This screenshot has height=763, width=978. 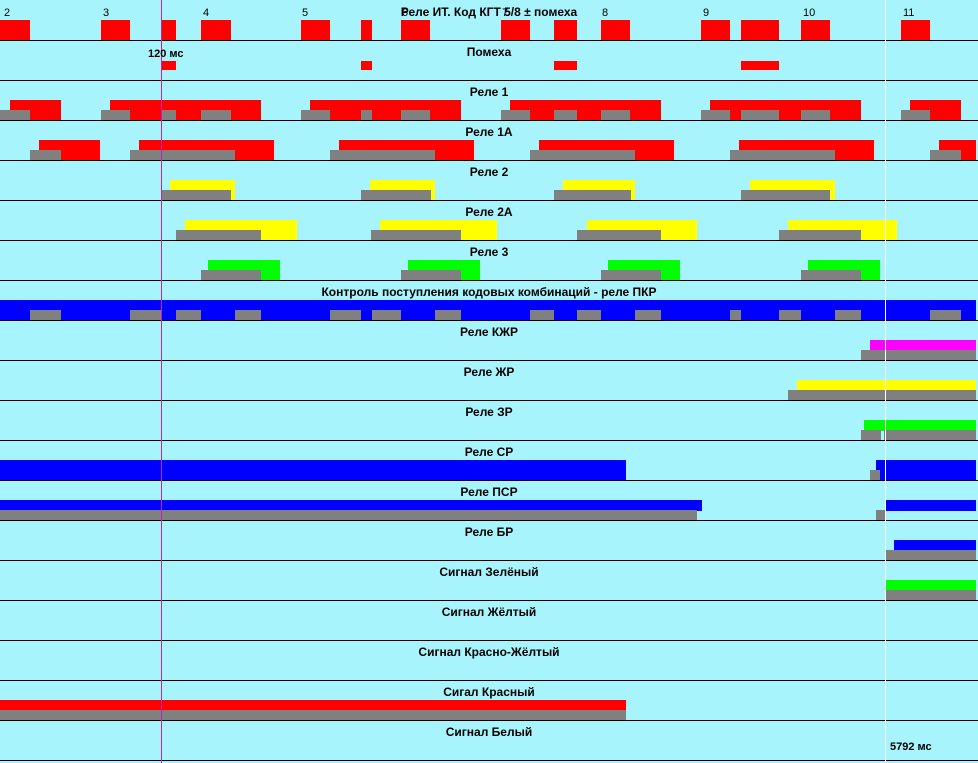 What do you see at coordinates (489, 652) in the screenshot?
I see `channel-title-sig_ry: Сигнал Красно-Жёлтый` at bounding box center [489, 652].